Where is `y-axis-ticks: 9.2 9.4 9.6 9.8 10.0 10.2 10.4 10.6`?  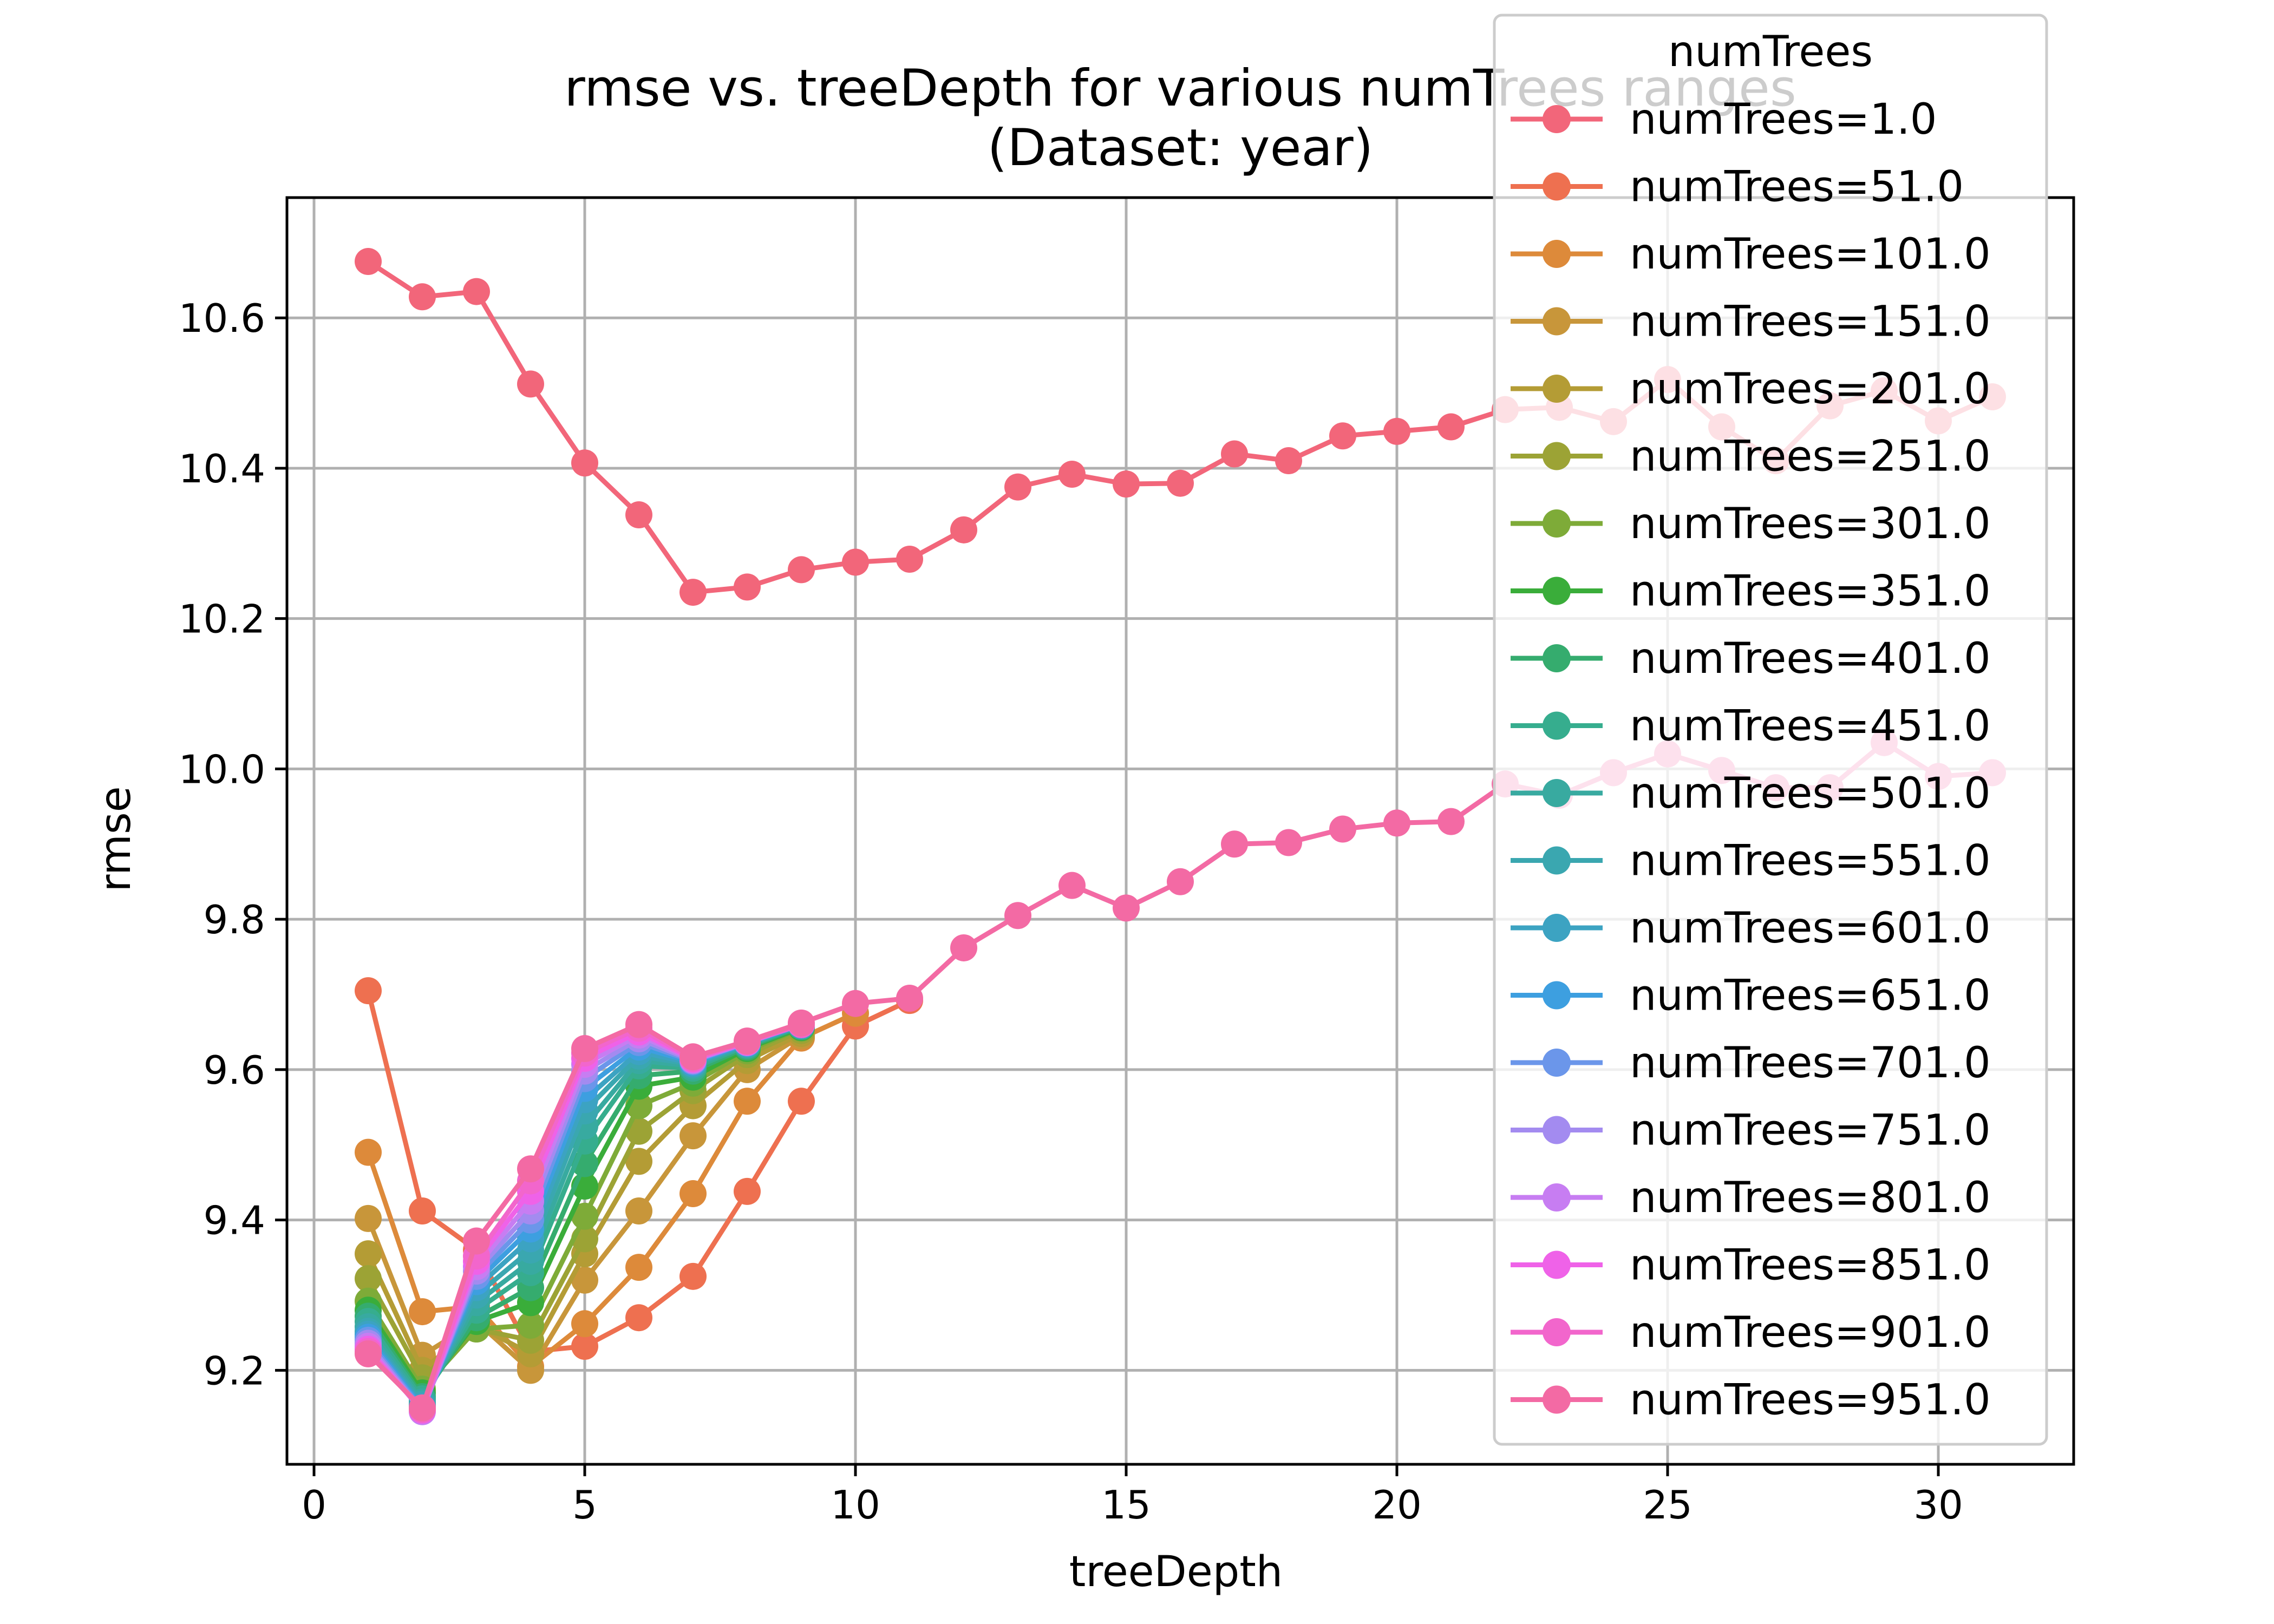 y-axis-ticks: 9.2 9.4 9.6 9.8 10.0 10.2 10.4 10.6 is located at coordinates (233, 844).